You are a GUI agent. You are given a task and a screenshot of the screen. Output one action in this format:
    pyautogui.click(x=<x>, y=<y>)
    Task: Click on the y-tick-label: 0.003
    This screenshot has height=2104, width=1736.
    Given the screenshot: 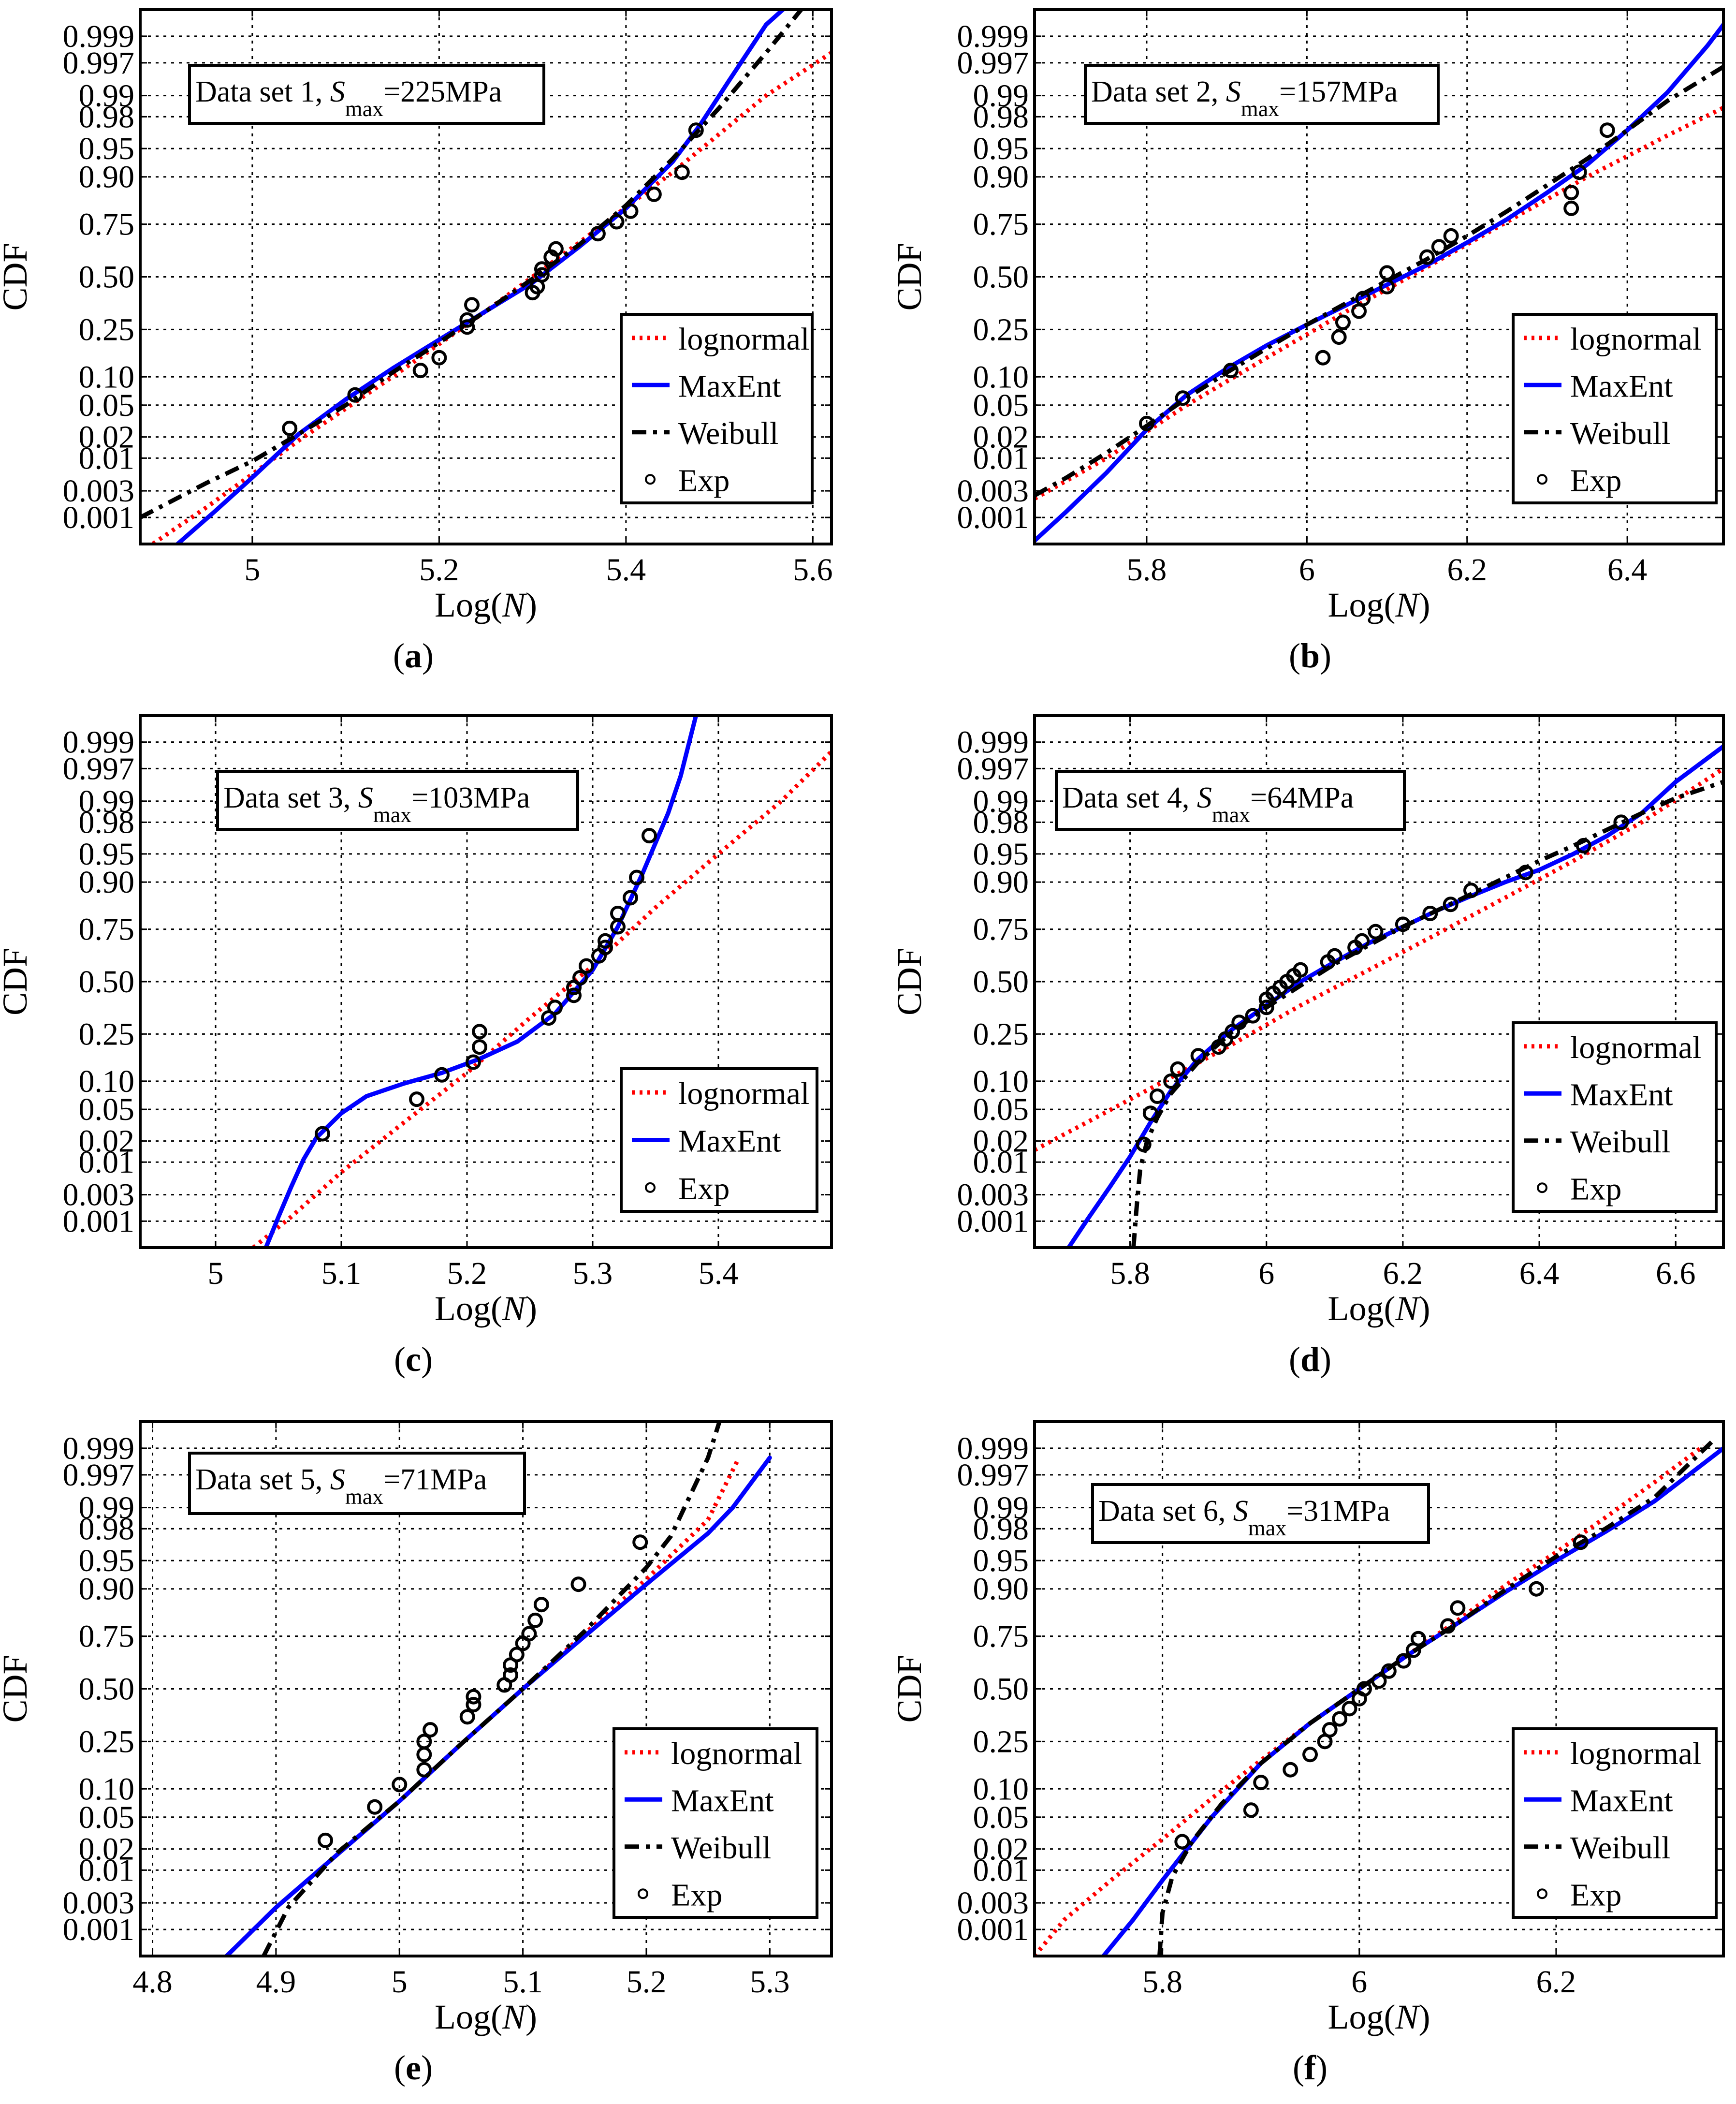 What is the action you would take?
    pyautogui.click(x=99, y=491)
    